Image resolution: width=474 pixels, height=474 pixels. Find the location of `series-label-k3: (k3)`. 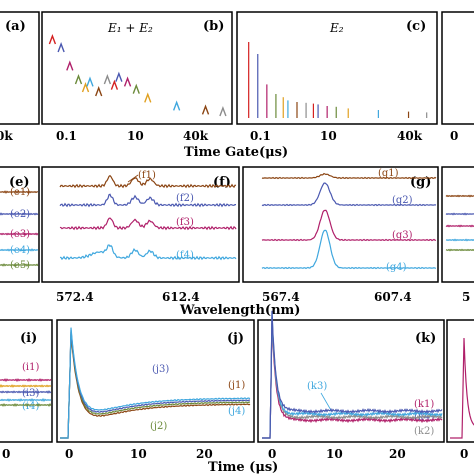

series-label-k3: (k3) is located at coordinates (317, 386).